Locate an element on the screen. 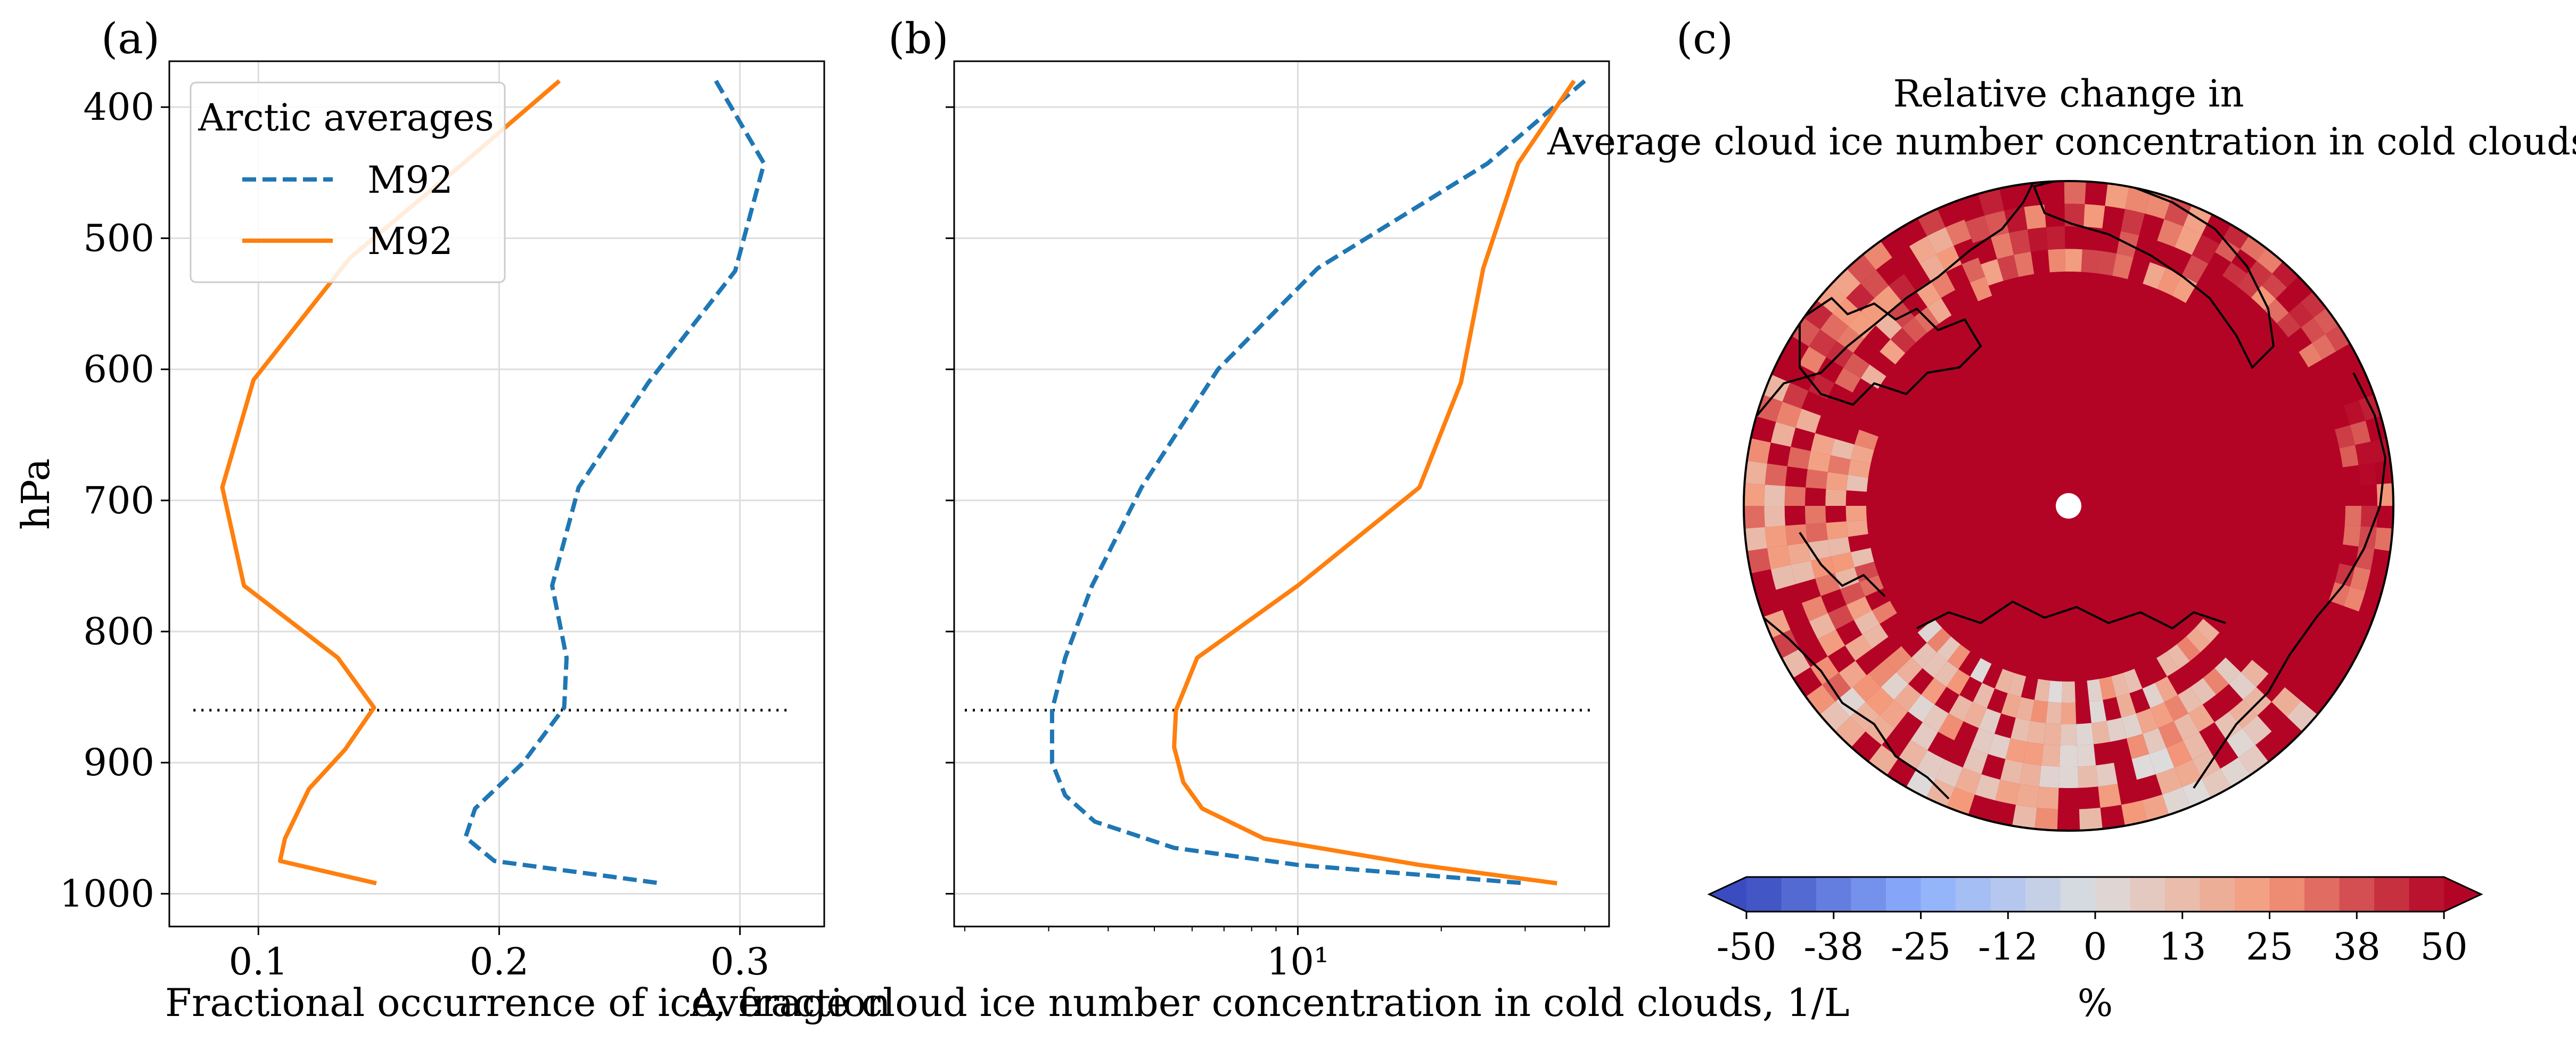 This screenshot has height=1041, width=2576. panel-c-title-line-1: Relative change in is located at coordinates (2068, 94).